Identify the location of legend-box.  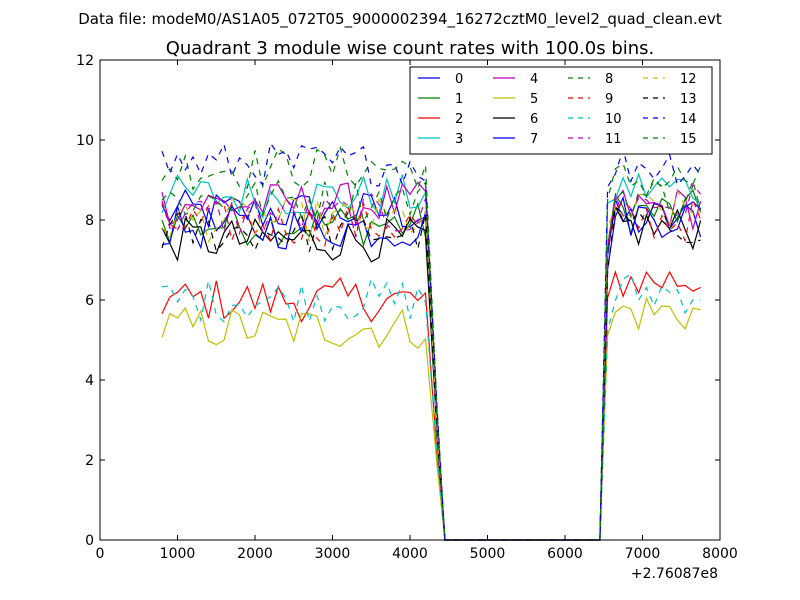
(561, 110).